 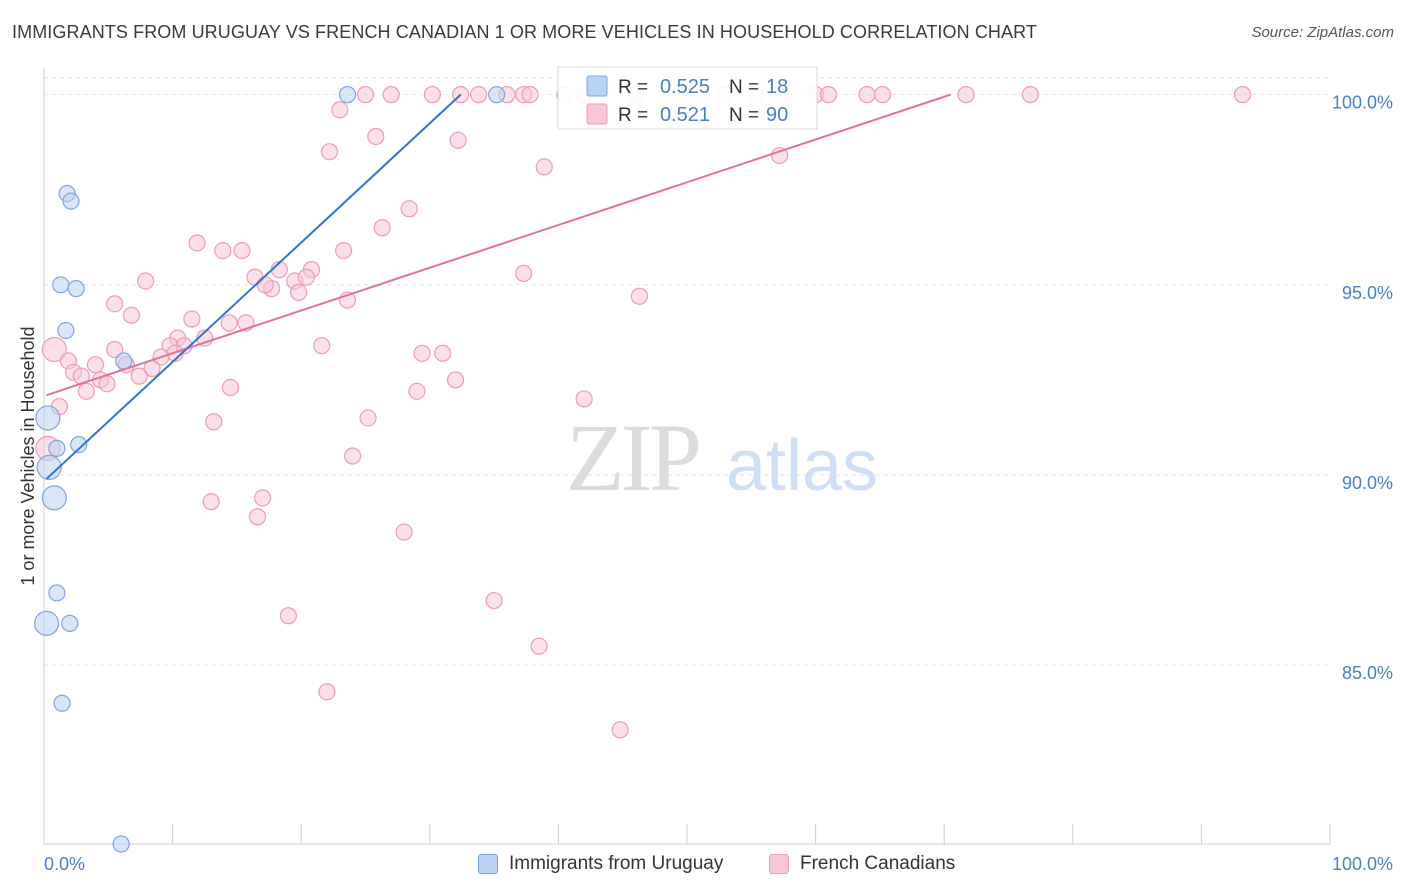 I want to click on legend-item-uruguay: Immigrants from Uruguay, so click(x=600, y=864).